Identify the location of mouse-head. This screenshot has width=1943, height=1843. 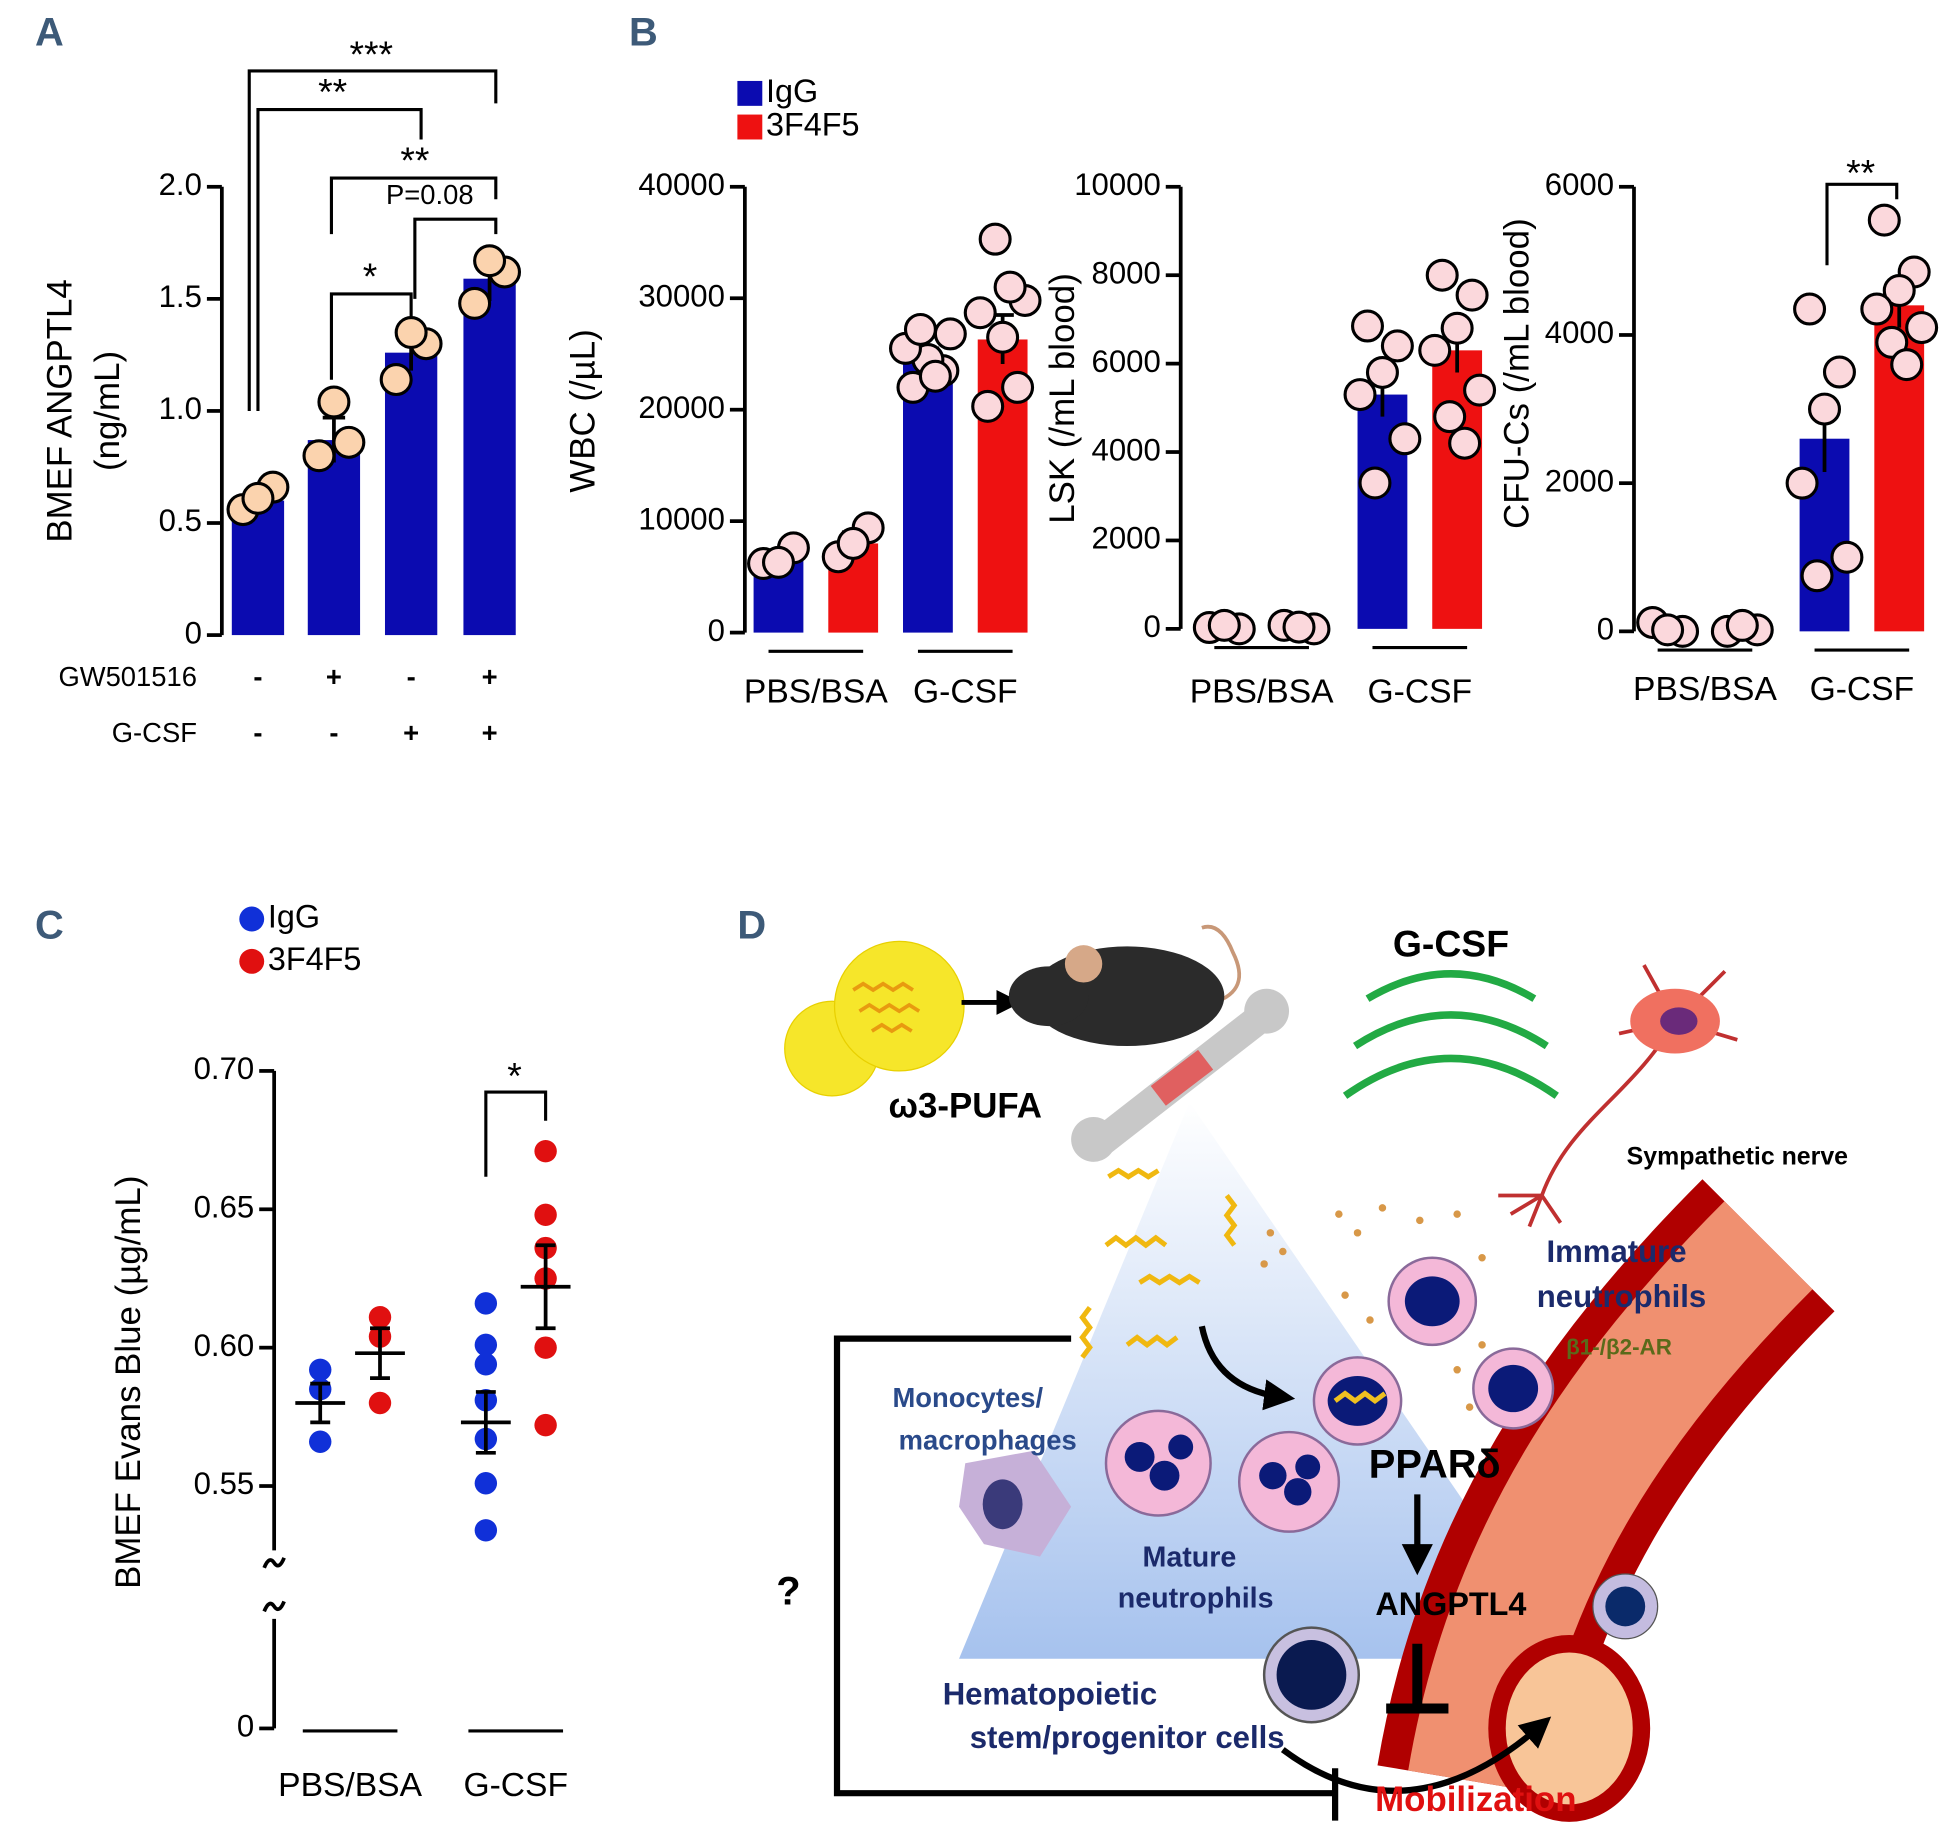
(1048, 996).